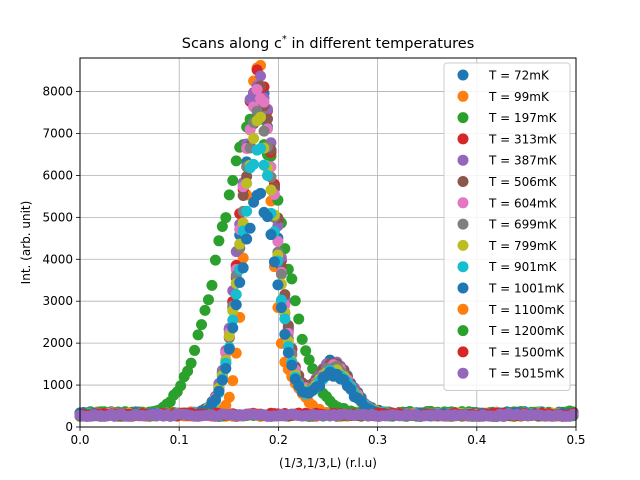  I want to click on y-tick-label: 5000, so click(57, 217).